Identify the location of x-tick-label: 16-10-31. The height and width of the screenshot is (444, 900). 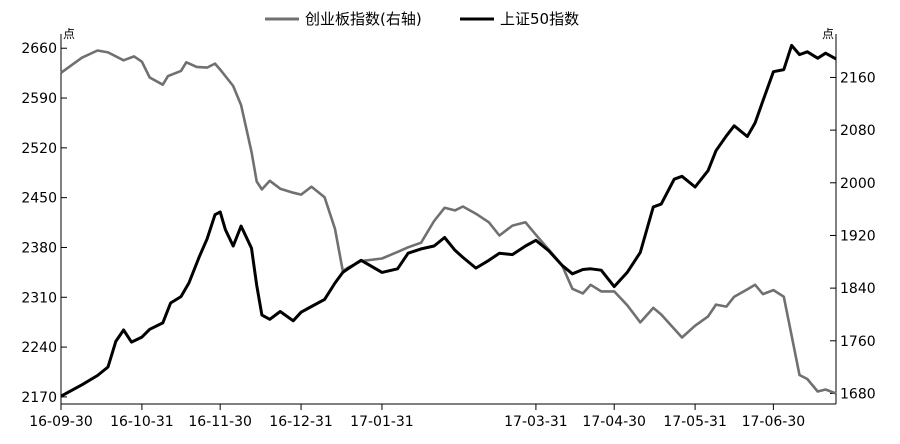
(142, 422).